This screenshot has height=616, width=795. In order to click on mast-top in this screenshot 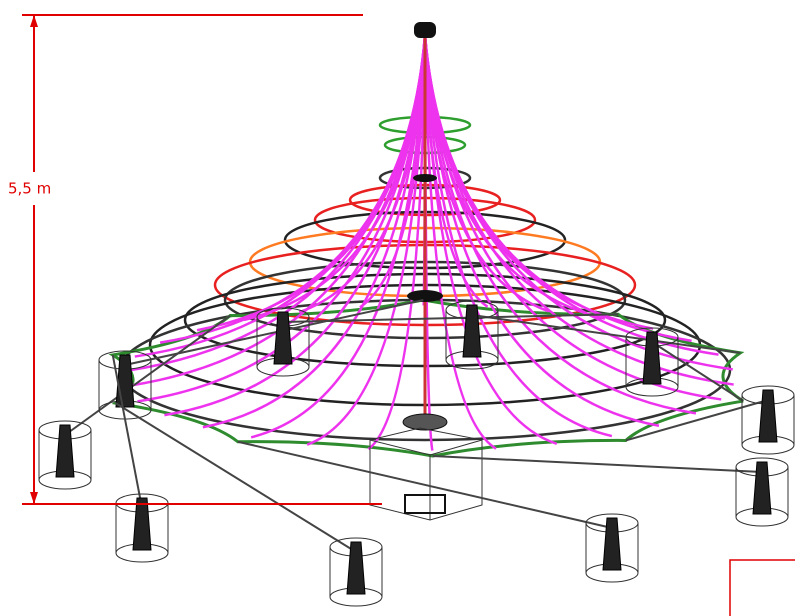, I will do `click(425, 30)`.